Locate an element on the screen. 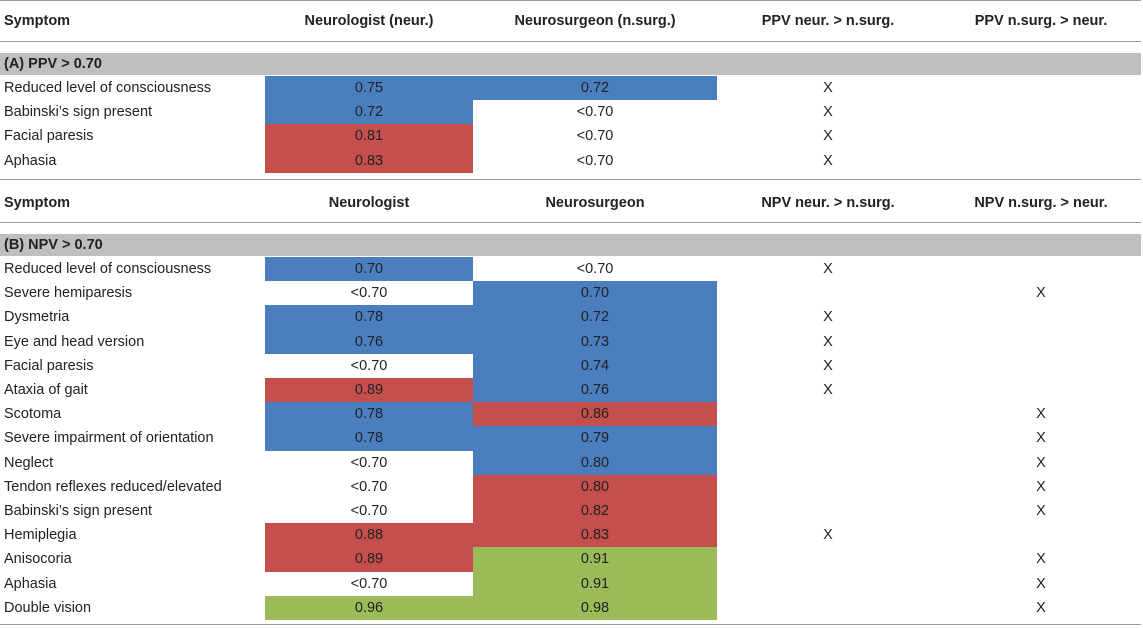 The height and width of the screenshot is (629, 1143). table-row: Aphasia <0.70 0.91 X is located at coordinates (571, 583).